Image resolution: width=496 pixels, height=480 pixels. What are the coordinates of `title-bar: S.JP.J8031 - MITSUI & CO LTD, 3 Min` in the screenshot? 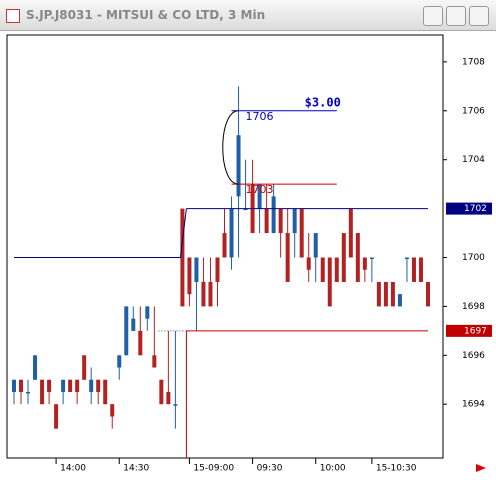 It's located at (248, 15).